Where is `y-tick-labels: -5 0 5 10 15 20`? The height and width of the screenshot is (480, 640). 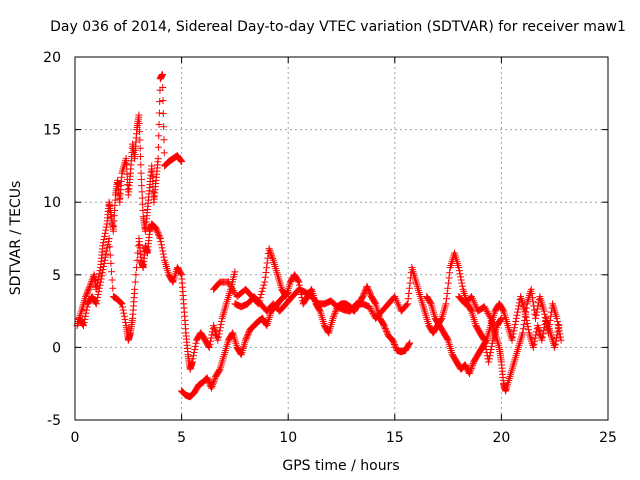 y-tick-labels: -5 0 5 10 15 20 is located at coordinates (52, 239).